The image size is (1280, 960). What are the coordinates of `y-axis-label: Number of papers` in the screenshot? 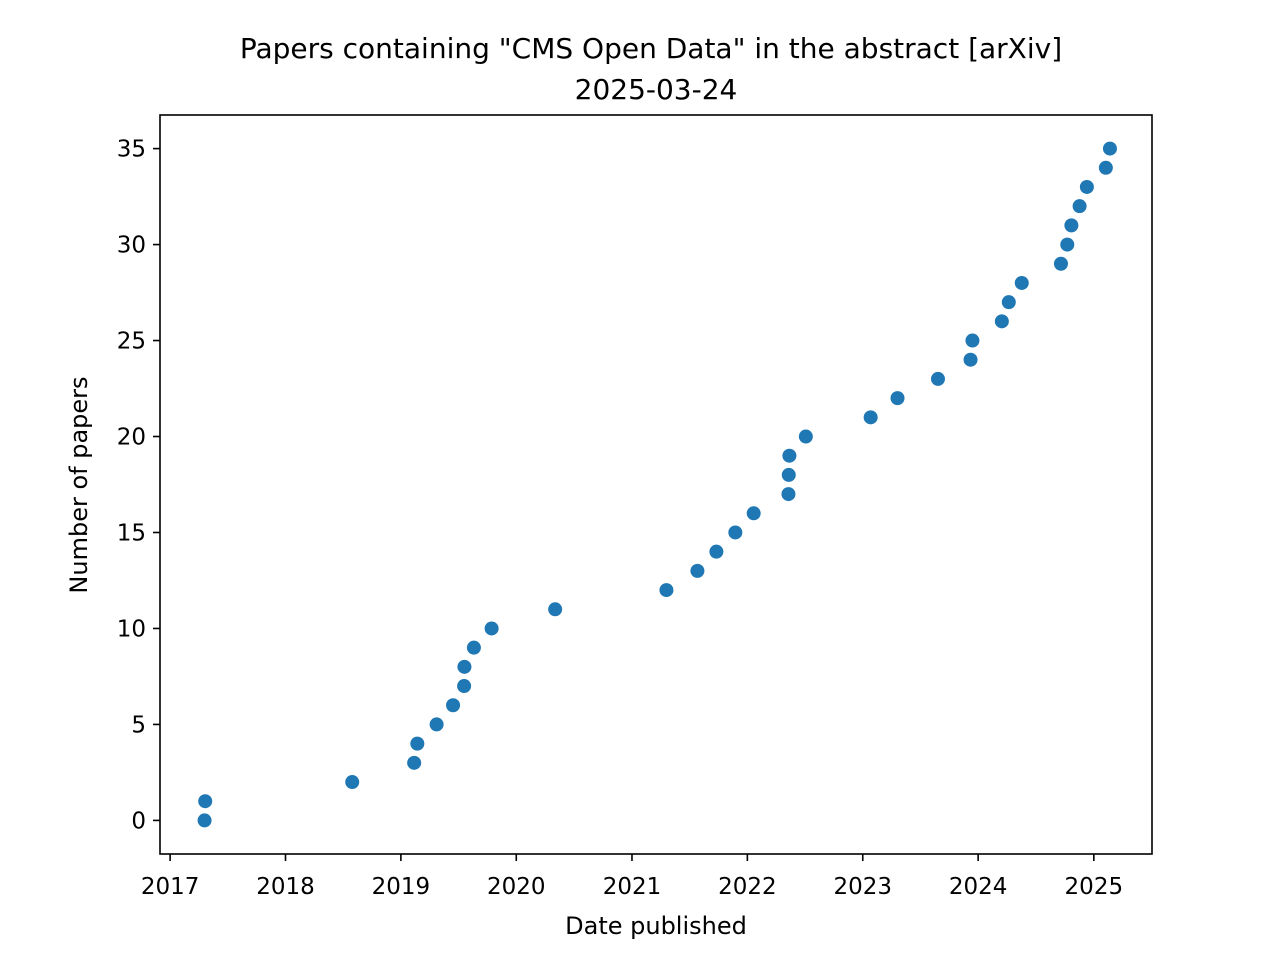 It's located at (79, 484).